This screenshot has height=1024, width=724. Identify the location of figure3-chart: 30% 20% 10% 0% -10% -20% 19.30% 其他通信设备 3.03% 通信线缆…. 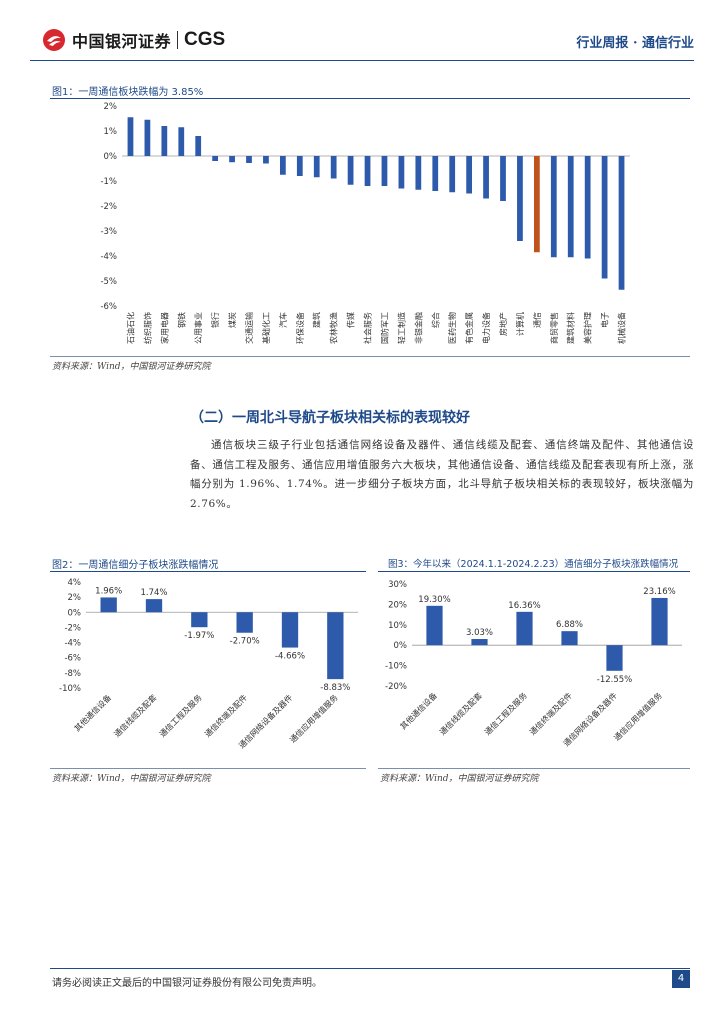
(533, 664).